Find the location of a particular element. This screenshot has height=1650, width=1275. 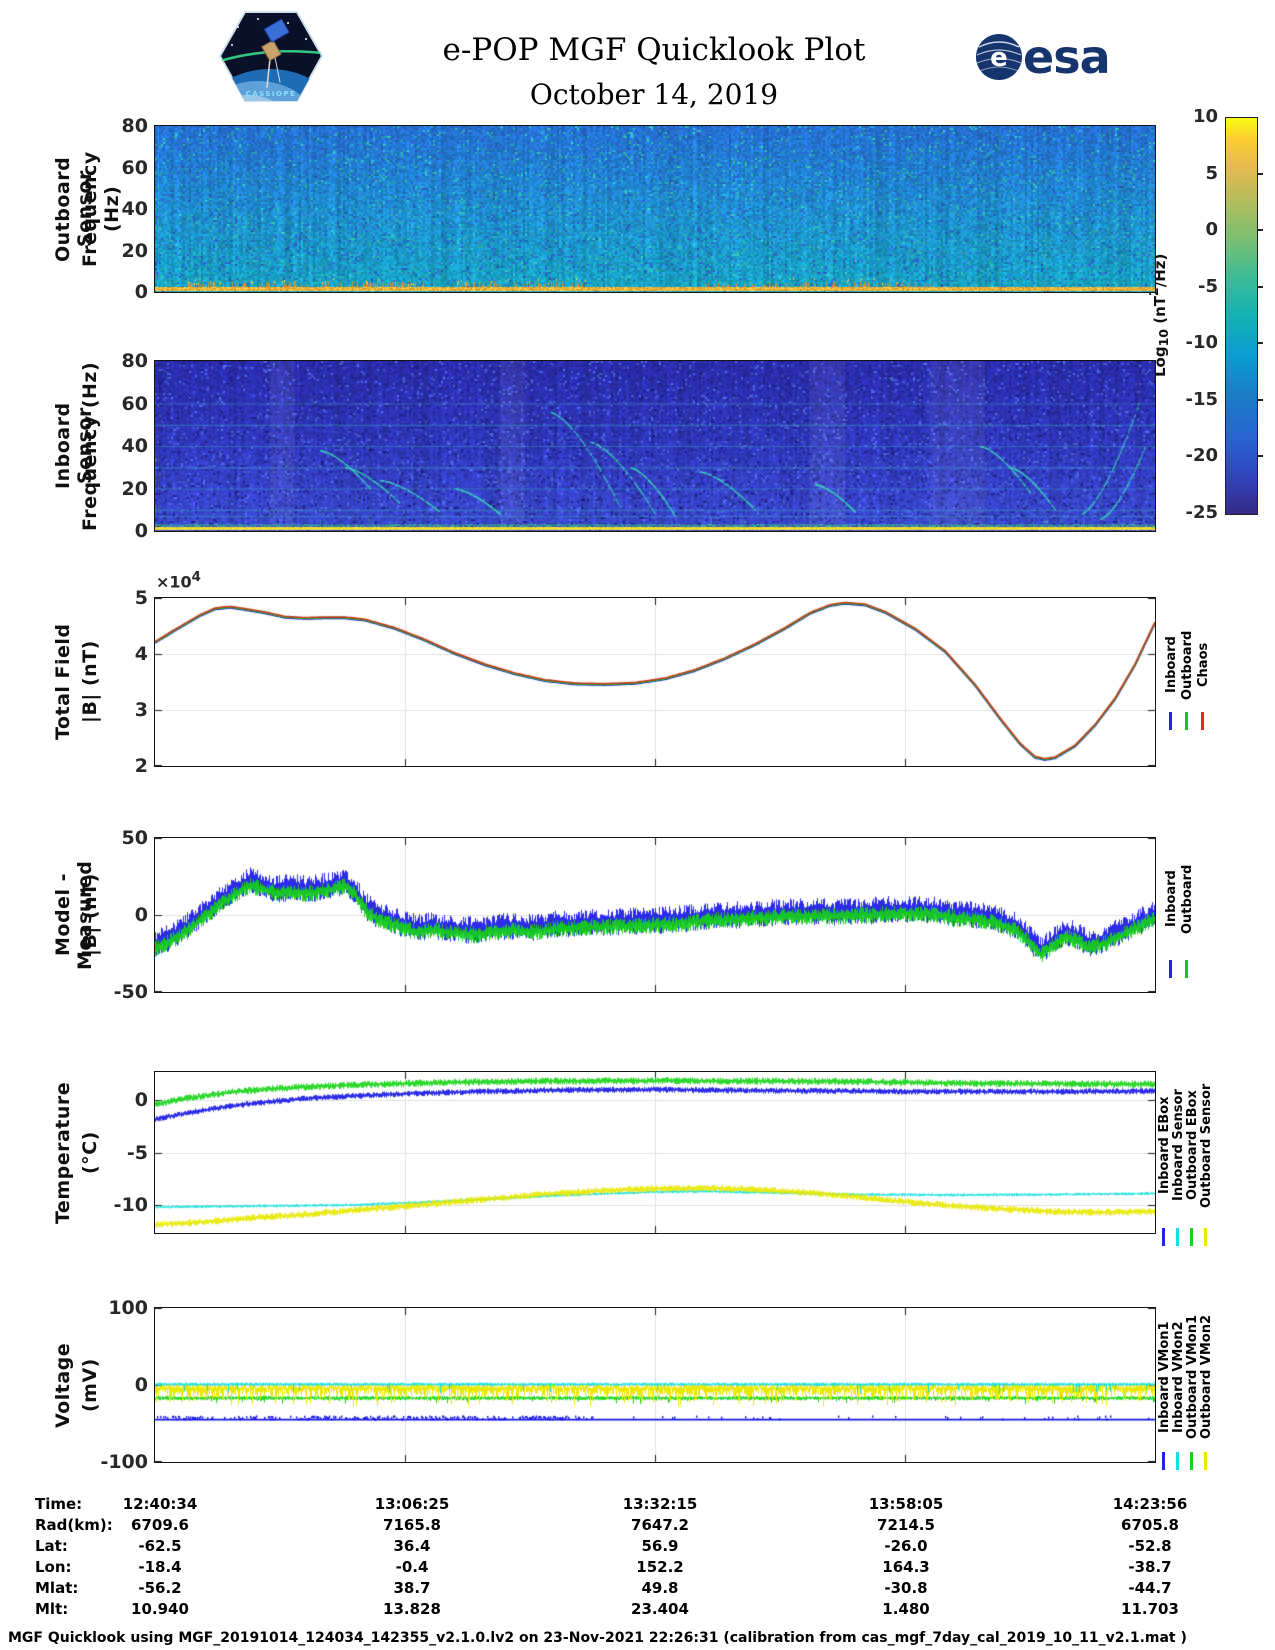

table-cell: -26.0 is located at coordinates (906, 1546).